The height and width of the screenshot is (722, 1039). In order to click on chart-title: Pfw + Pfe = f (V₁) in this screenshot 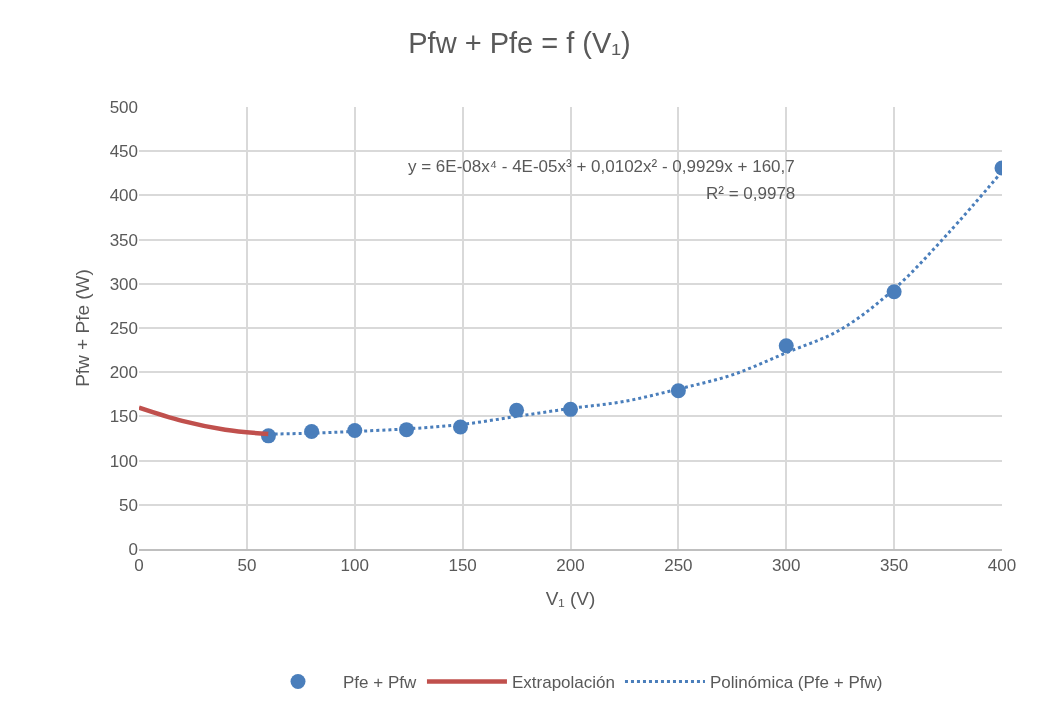, I will do `click(519, 42)`.